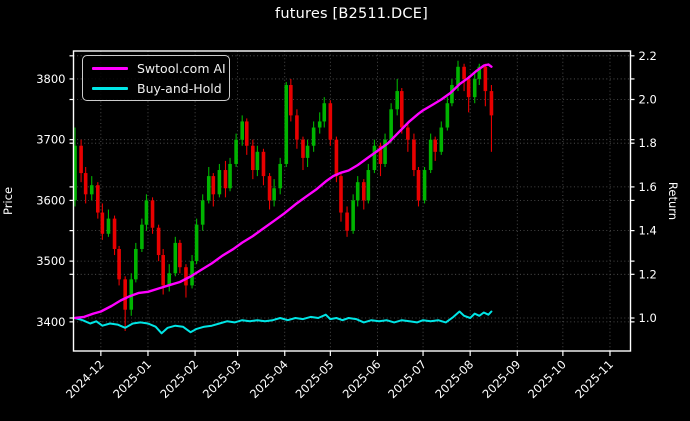 This screenshot has height=421, width=690. I want to click on price-tick-label: 3500, so click(50, 261).